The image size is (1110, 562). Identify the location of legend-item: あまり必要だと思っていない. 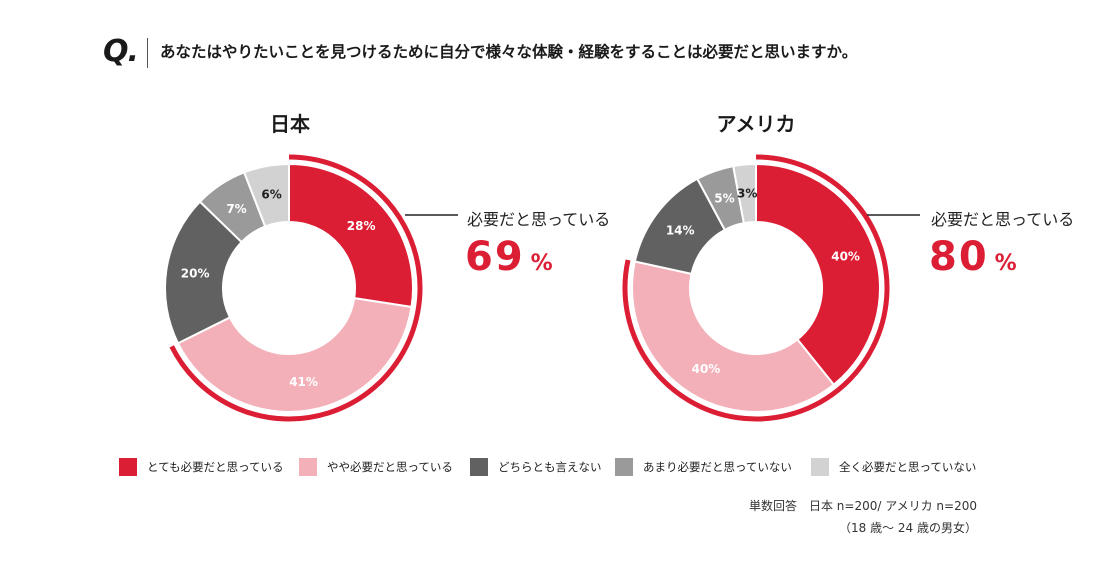
(713, 467).